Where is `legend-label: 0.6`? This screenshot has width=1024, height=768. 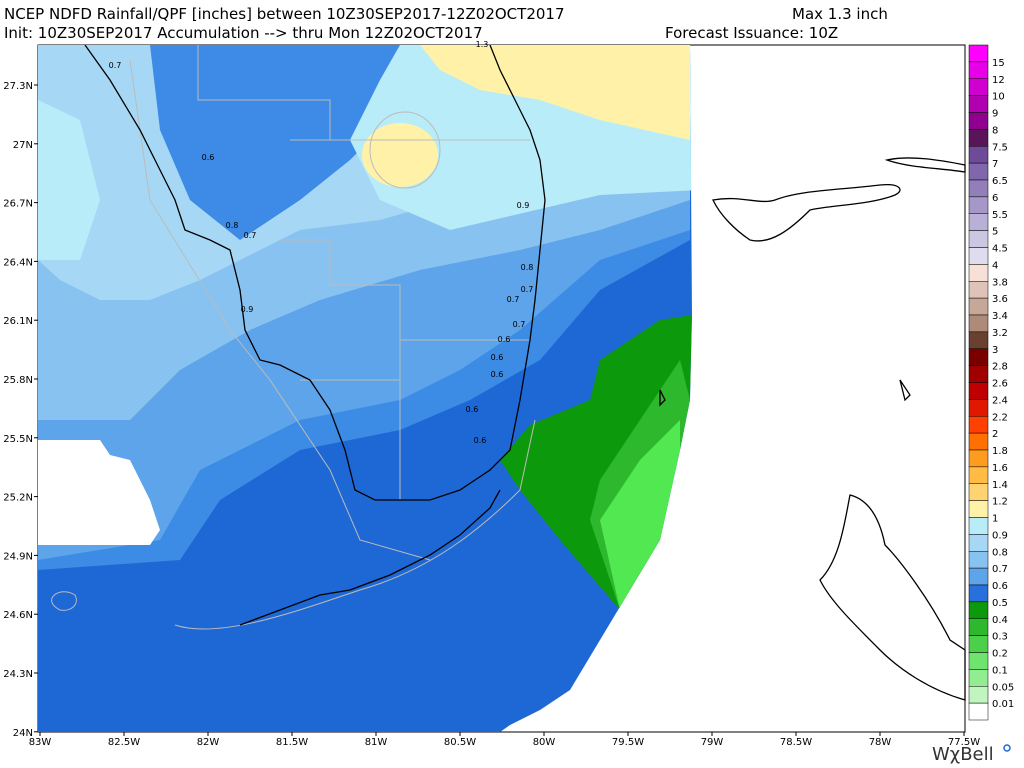 legend-label: 0.6 is located at coordinates (1000, 586).